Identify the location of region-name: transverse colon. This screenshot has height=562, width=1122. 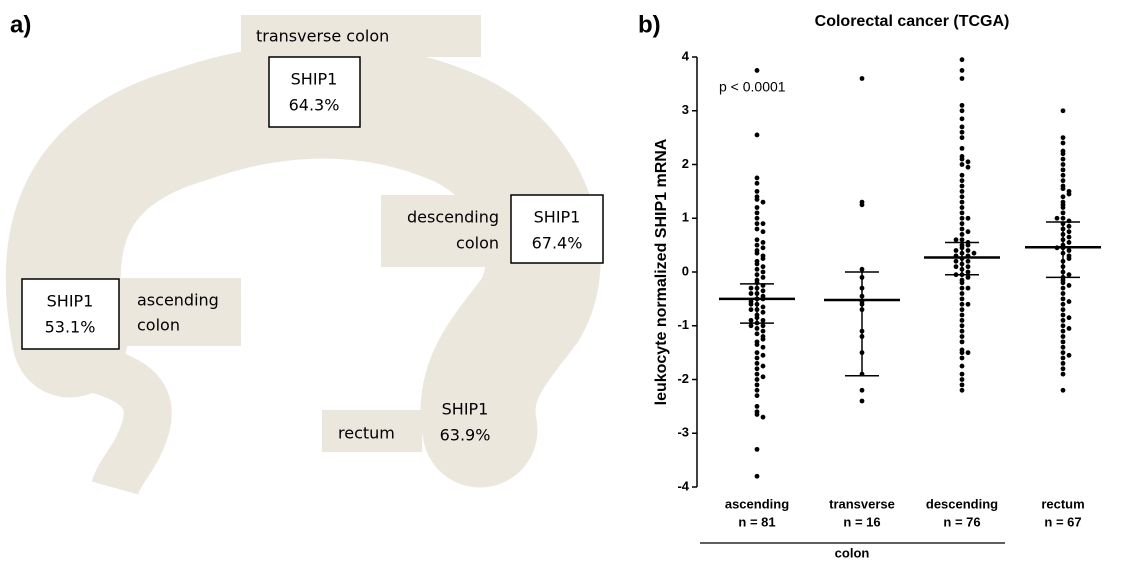
(322, 36).